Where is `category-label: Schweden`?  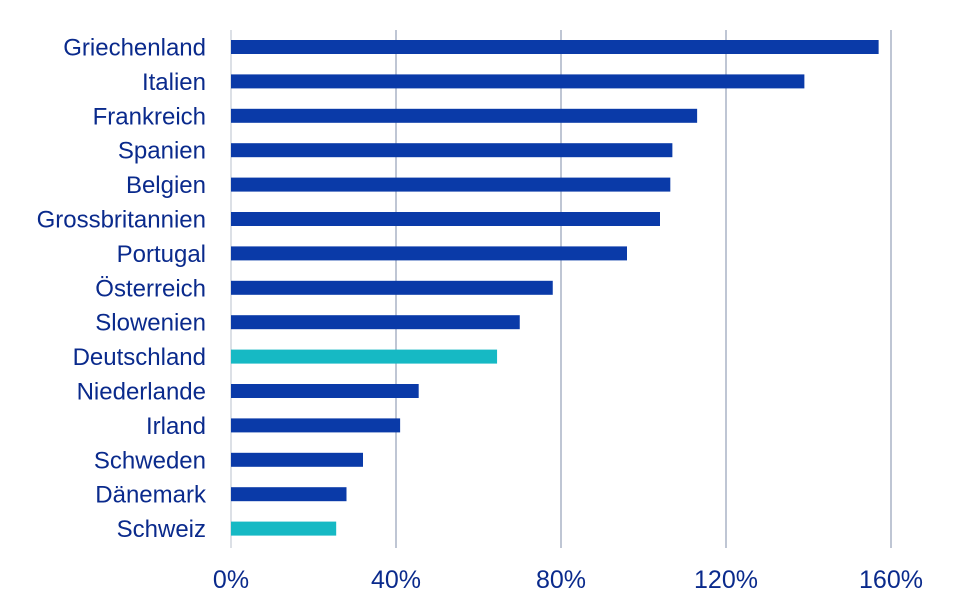
category-label: Schweden is located at coordinates (150, 460).